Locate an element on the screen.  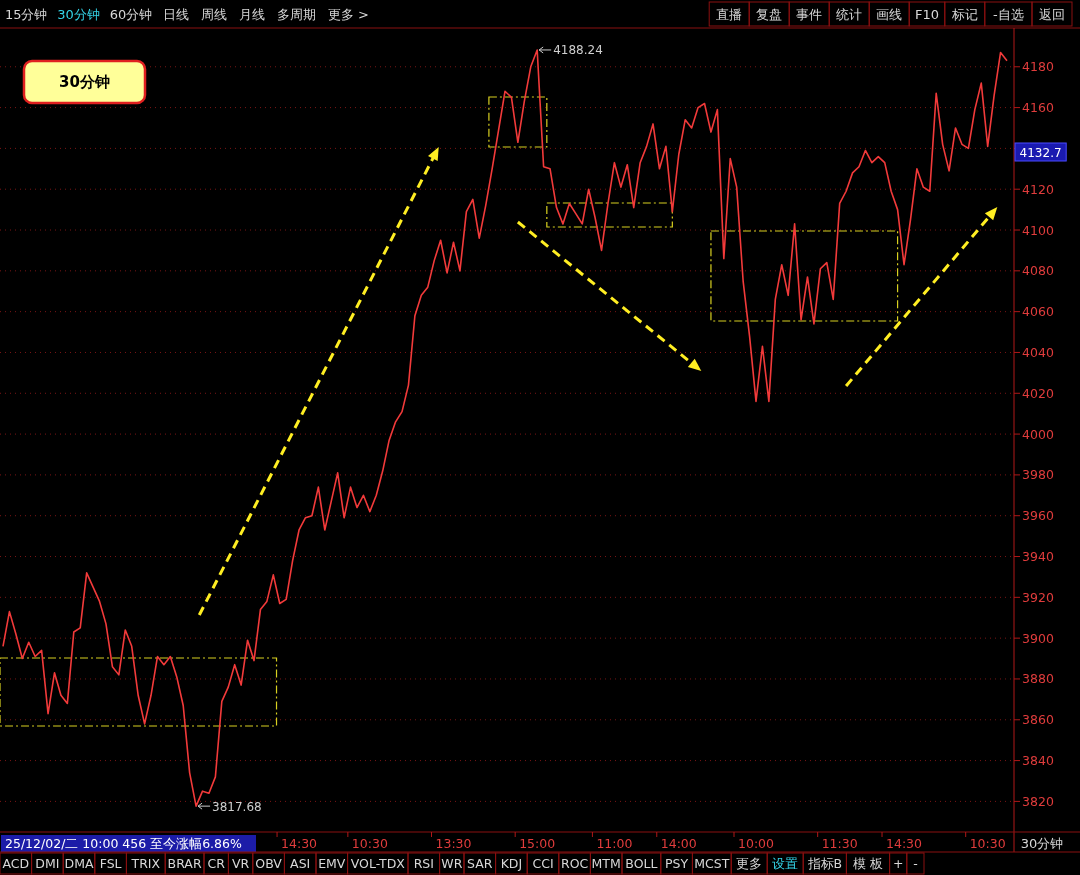
y-tick-label: 3900 is located at coordinates (1038, 638).